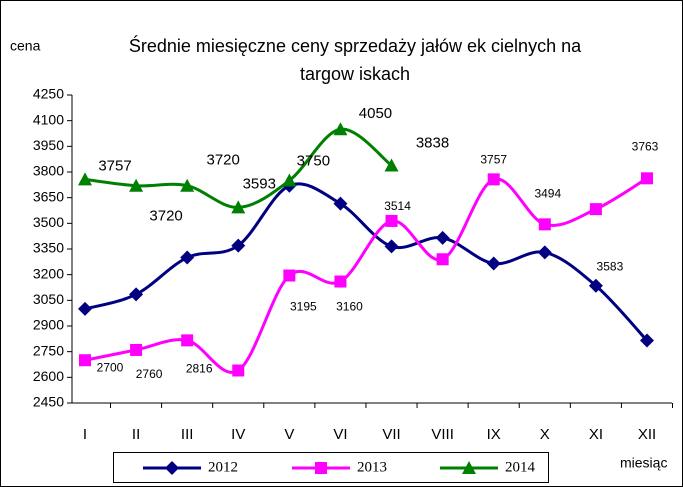 The image size is (683, 487). I want to click on x-tick-label: X, so click(545, 434).